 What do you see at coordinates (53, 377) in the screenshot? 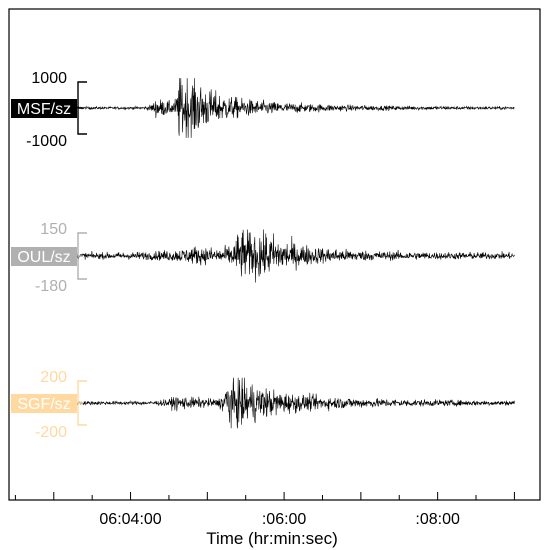
I see `y-tick-label: 200` at bounding box center [53, 377].